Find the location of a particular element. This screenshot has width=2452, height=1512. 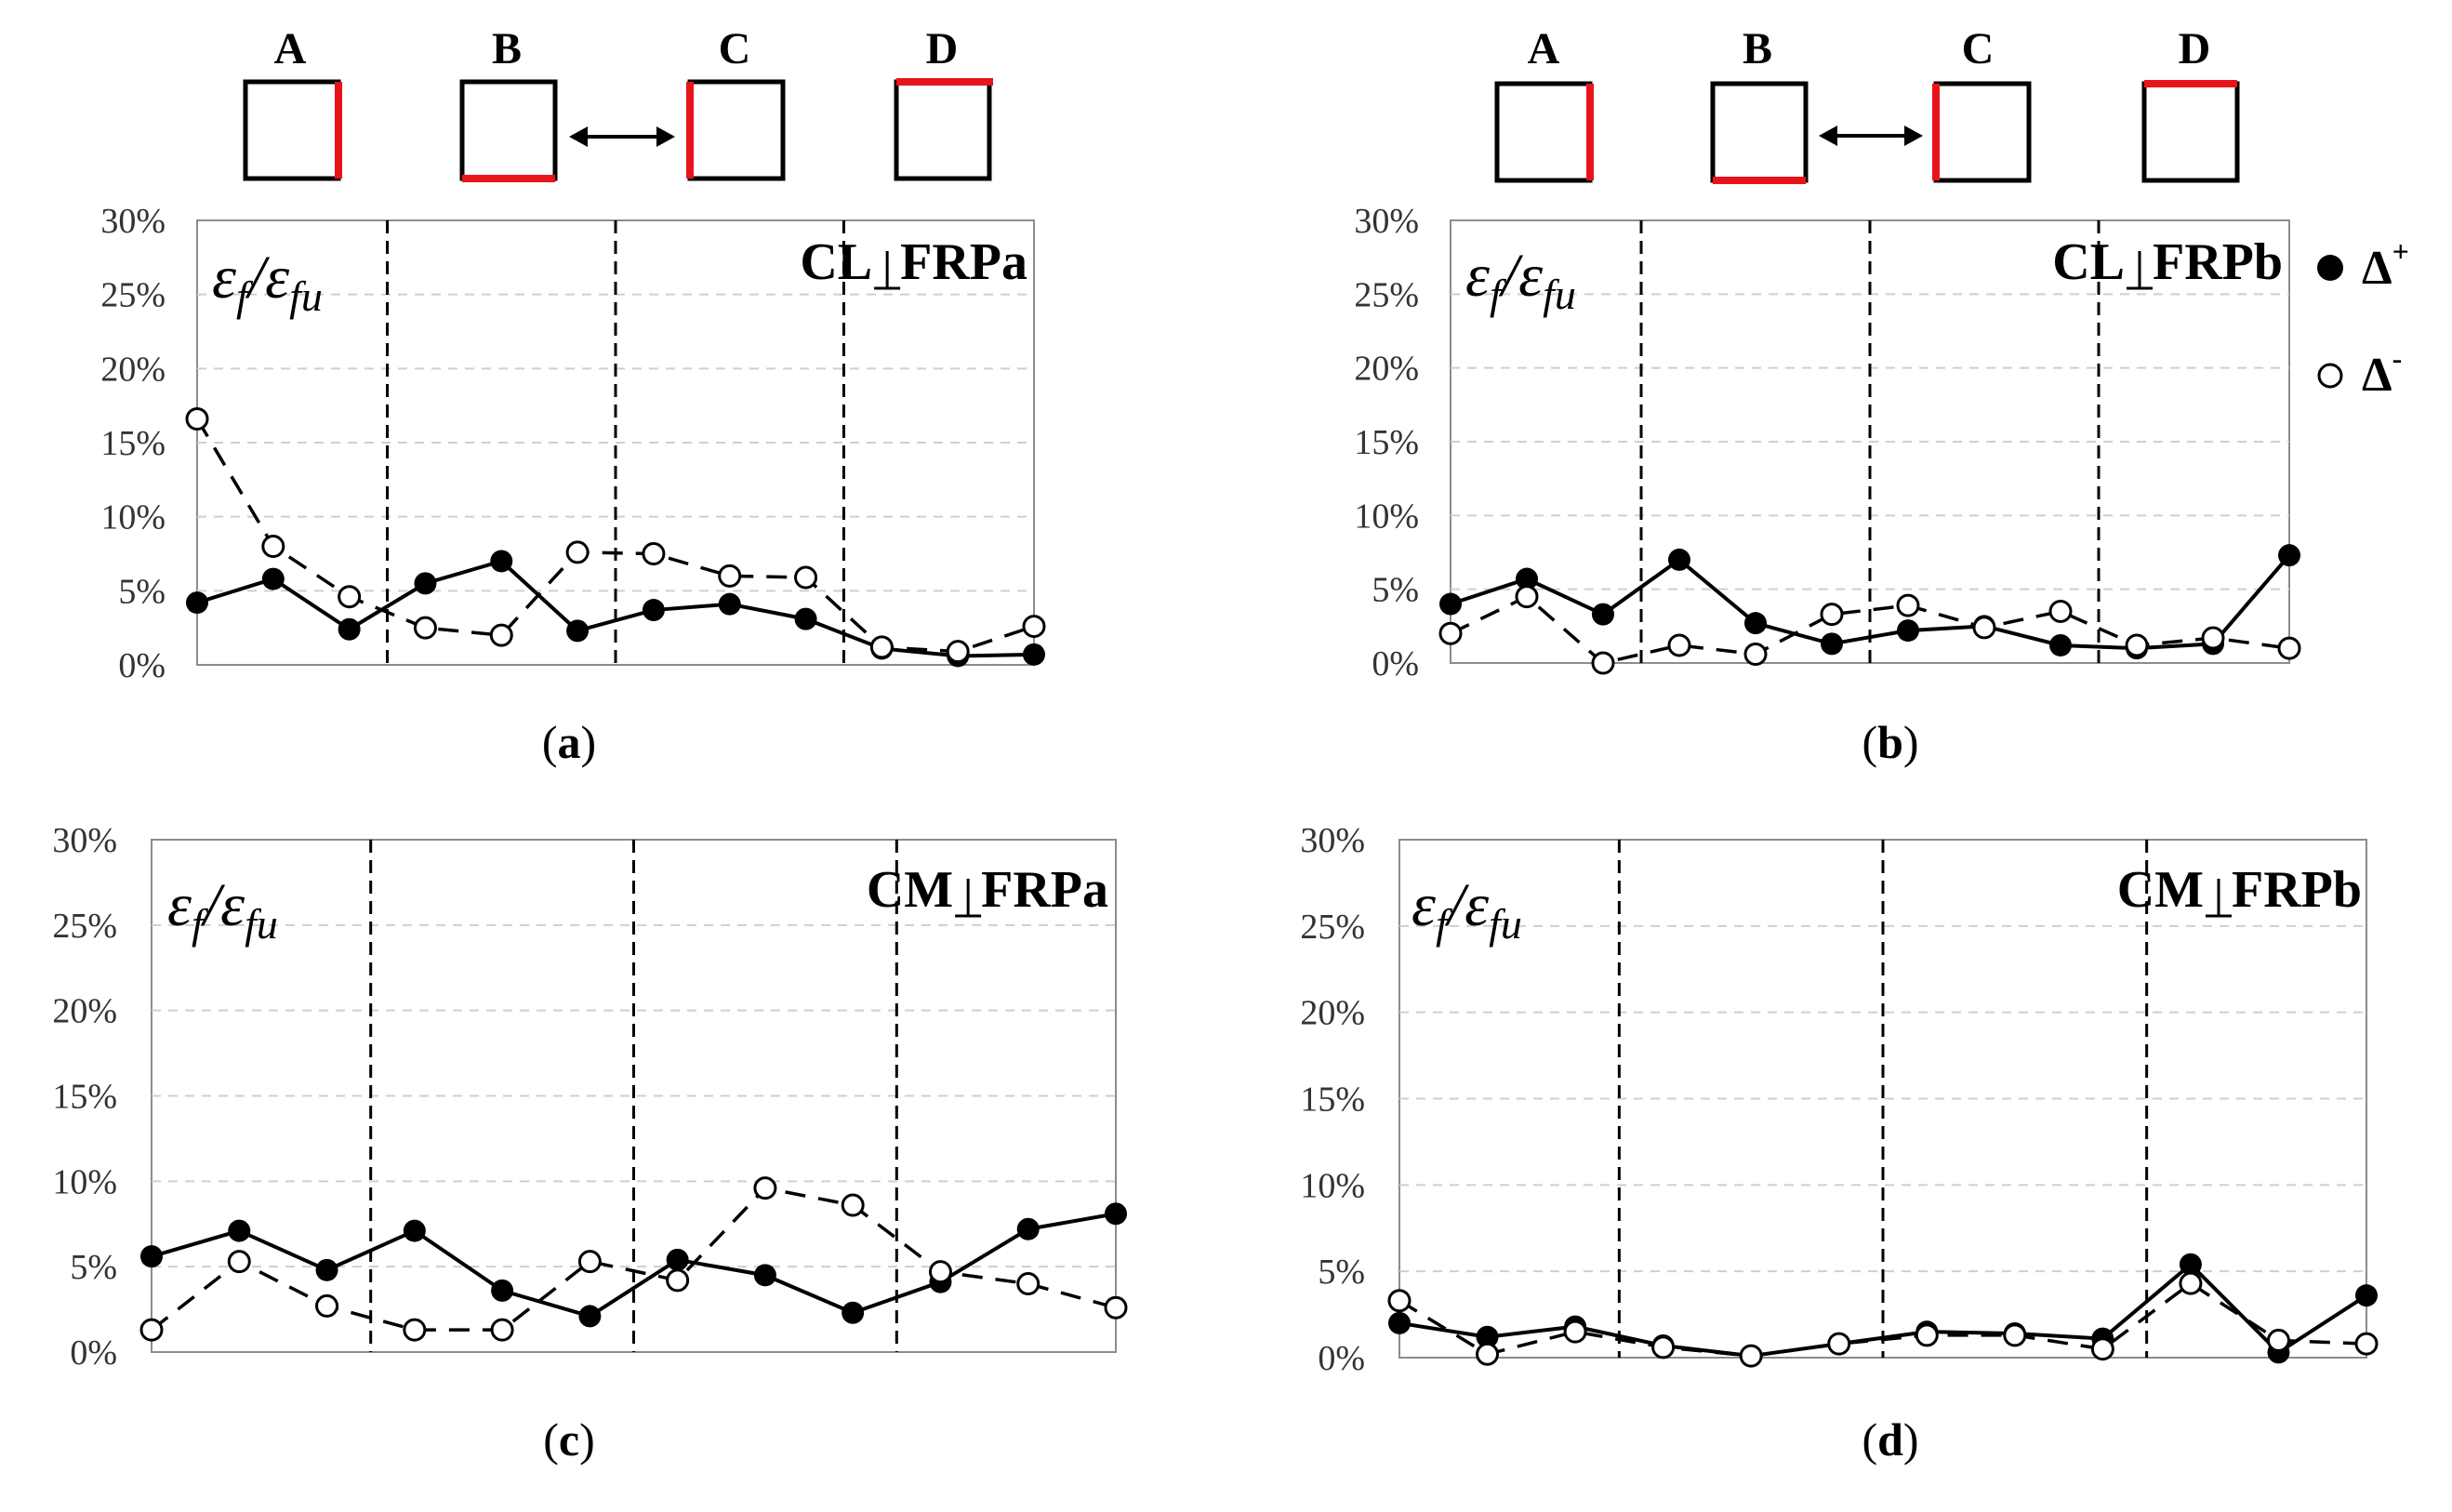

y-tick-label: 15% is located at coordinates (1332, 1100).